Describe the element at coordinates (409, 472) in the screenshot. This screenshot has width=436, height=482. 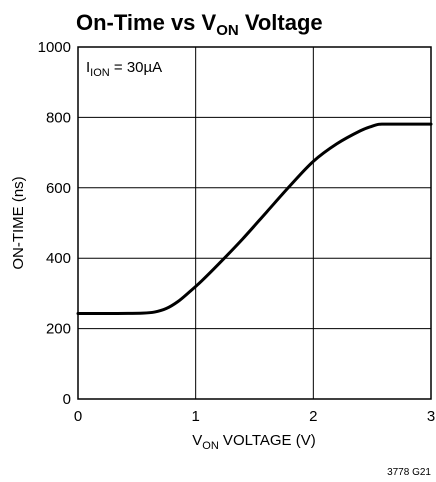
I see `figure-code: 3778 G21` at that location.